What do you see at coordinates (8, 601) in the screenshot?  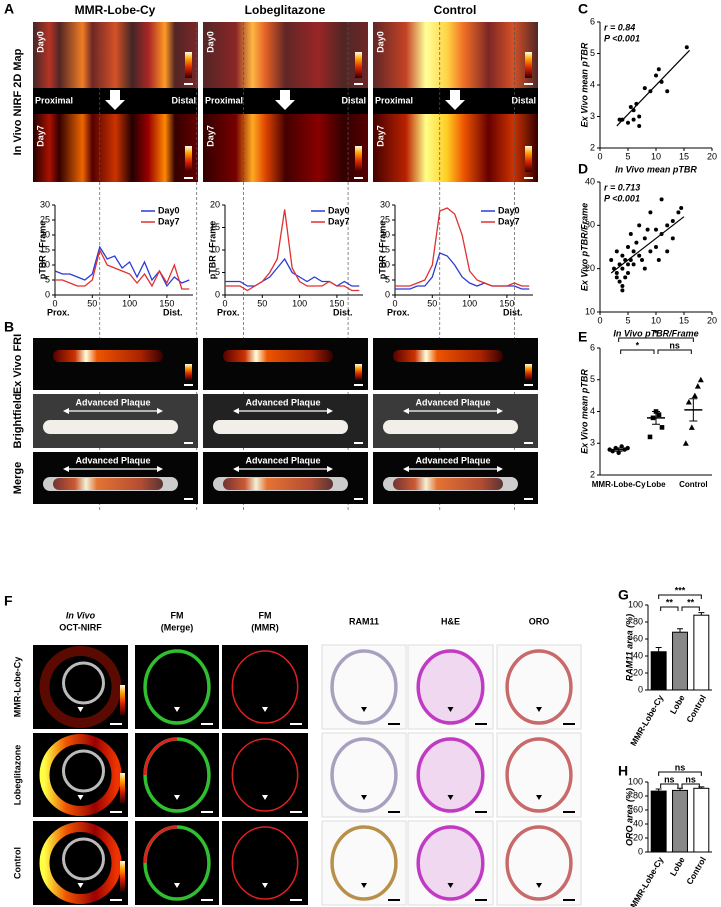 I see `panel-label: F` at bounding box center [8, 601].